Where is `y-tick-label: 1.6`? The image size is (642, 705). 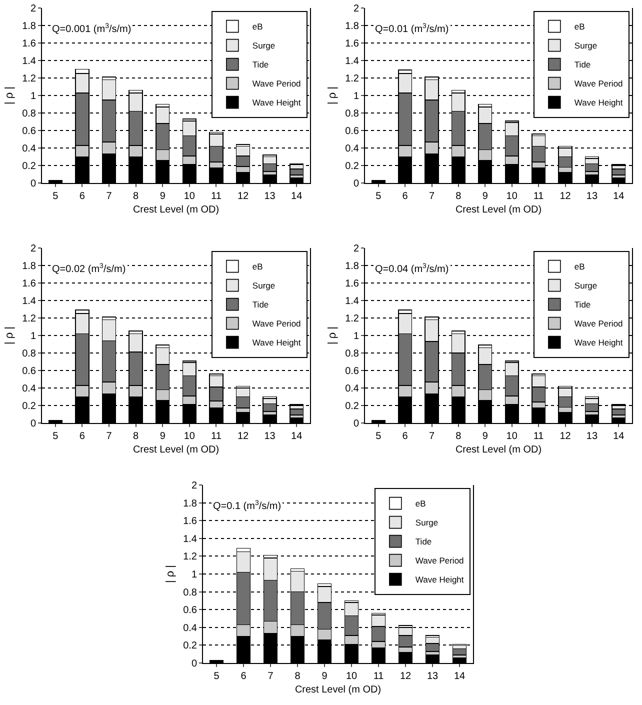 y-tick-label: 1.6 is located at coordinates (190, 522).